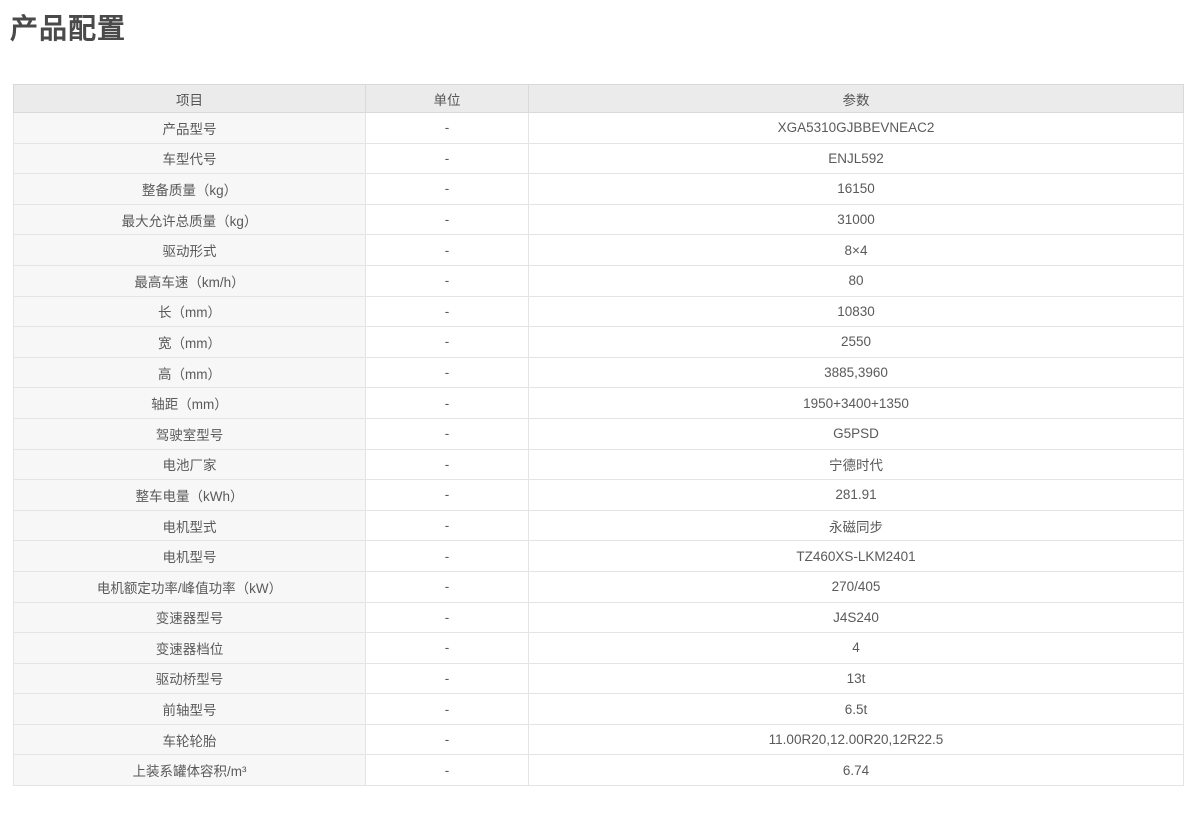 This screenshot has height=822, width=1196. I want to click on table-row: 驱动形式 -8×4, so click(598, 250).